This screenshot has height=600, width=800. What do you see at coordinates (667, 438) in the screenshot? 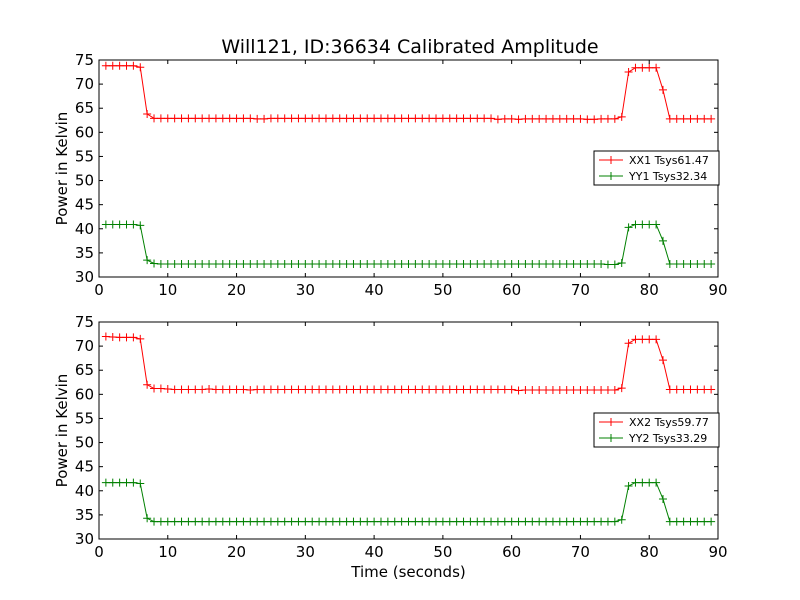
I see `legend-entry: YY2 Tsys33.29` at bounding box center [667, 438].